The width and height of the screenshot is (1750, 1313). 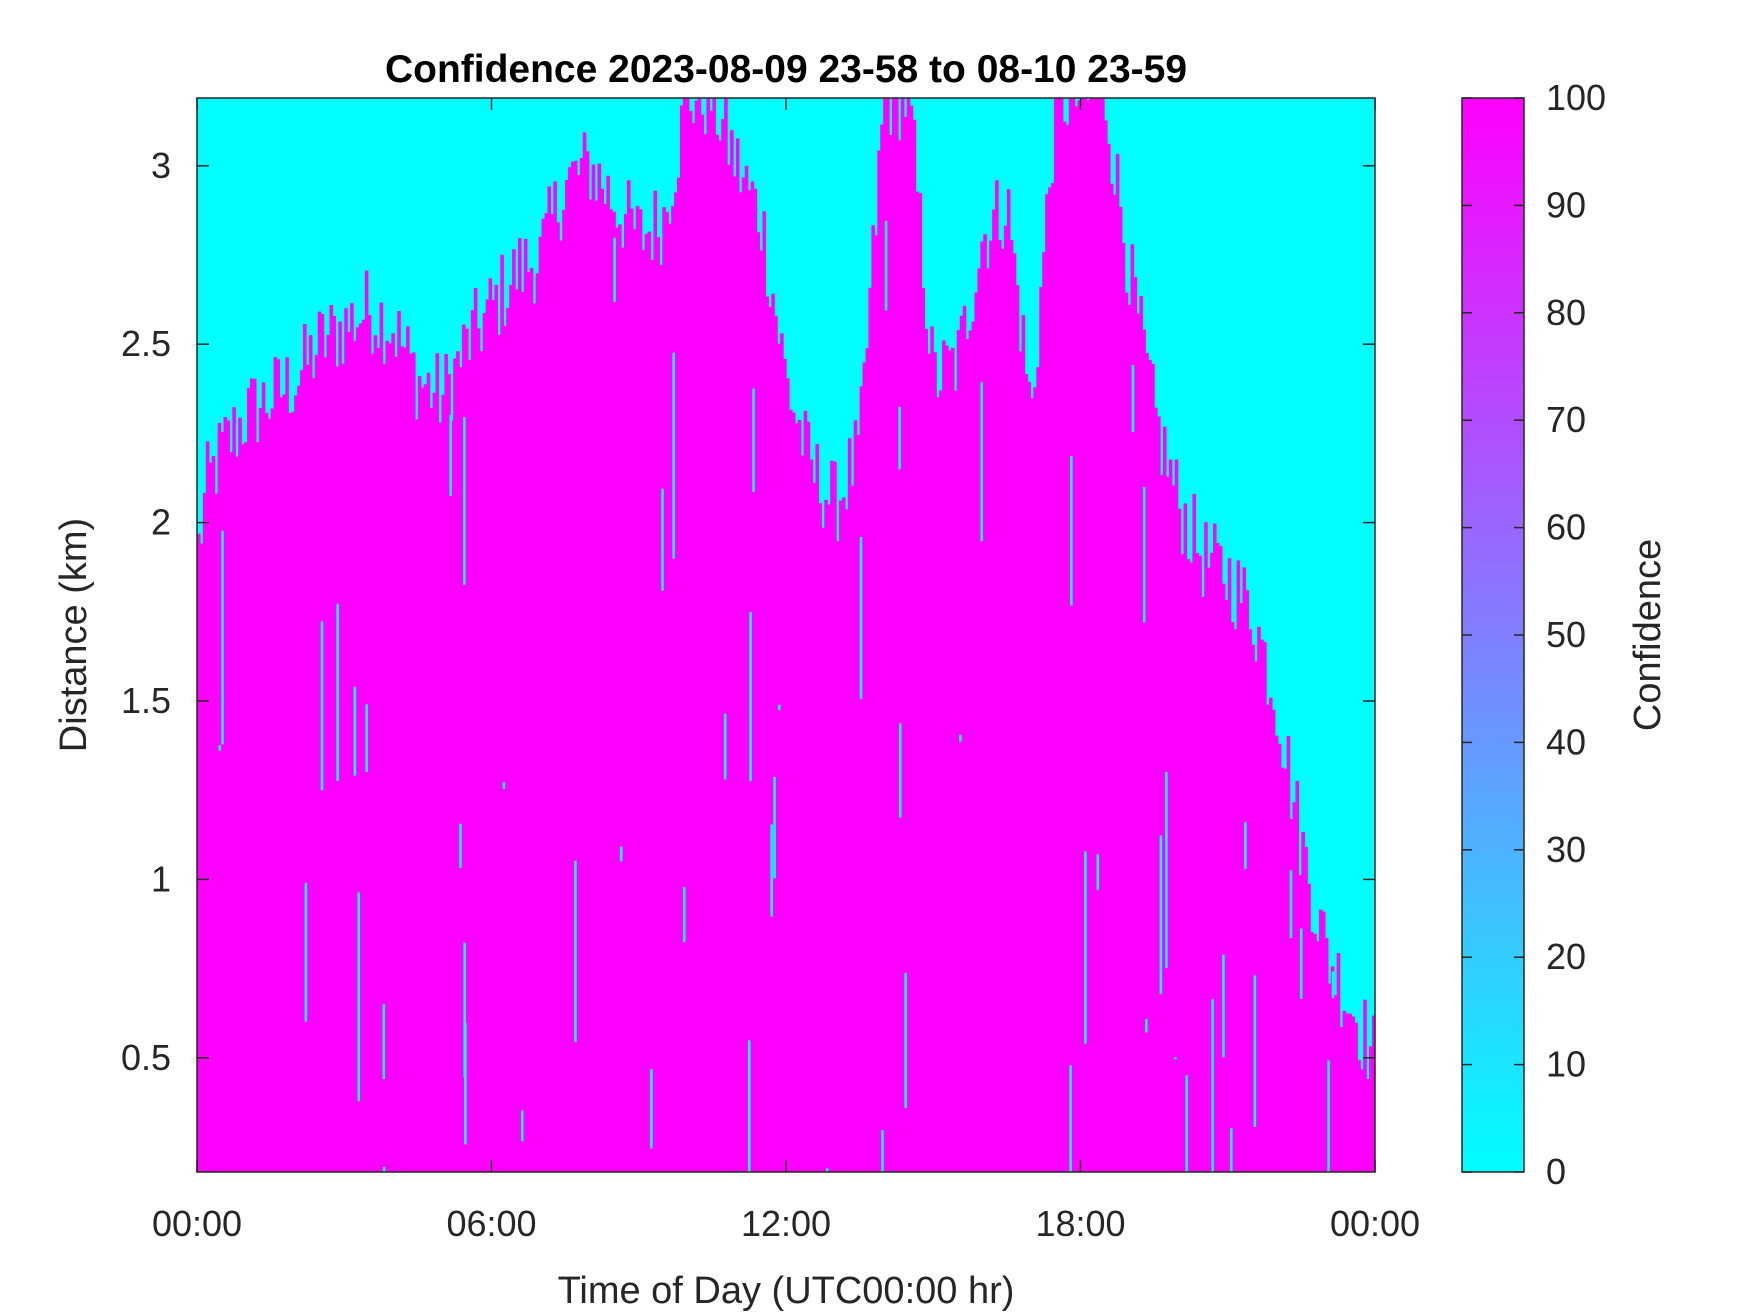 What do you see at coordinates (1565, 634) in the screenshot?
I see `colorbar: 0 10 20 30 40 50 60 70 80 90 100 Confidence` at bounding box center [1565, 634].